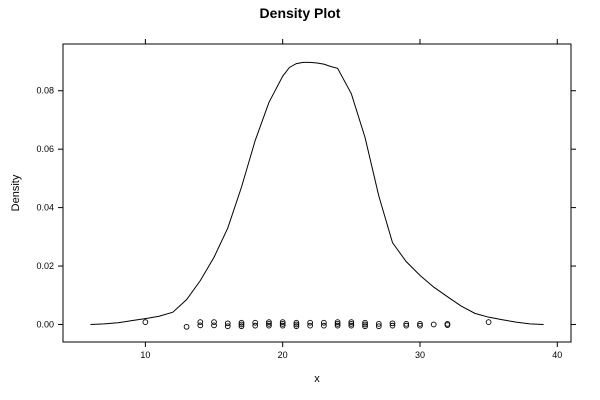 This screenshot has width=600, height=400. I want to click on y-tick-label: 0.00, so click(45, 324).